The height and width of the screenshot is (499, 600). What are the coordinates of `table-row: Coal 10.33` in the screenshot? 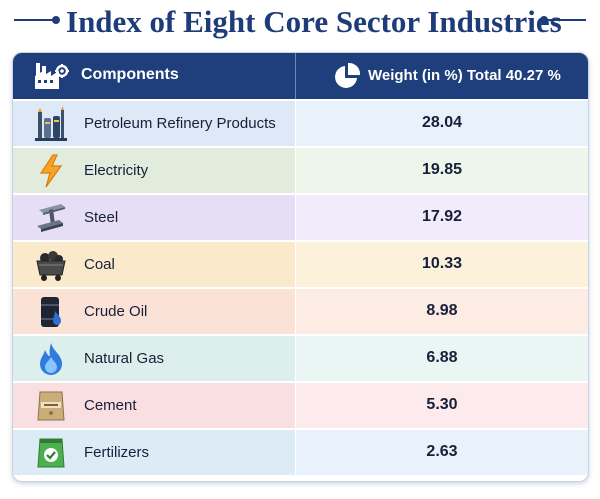 It's located at (300, 263).